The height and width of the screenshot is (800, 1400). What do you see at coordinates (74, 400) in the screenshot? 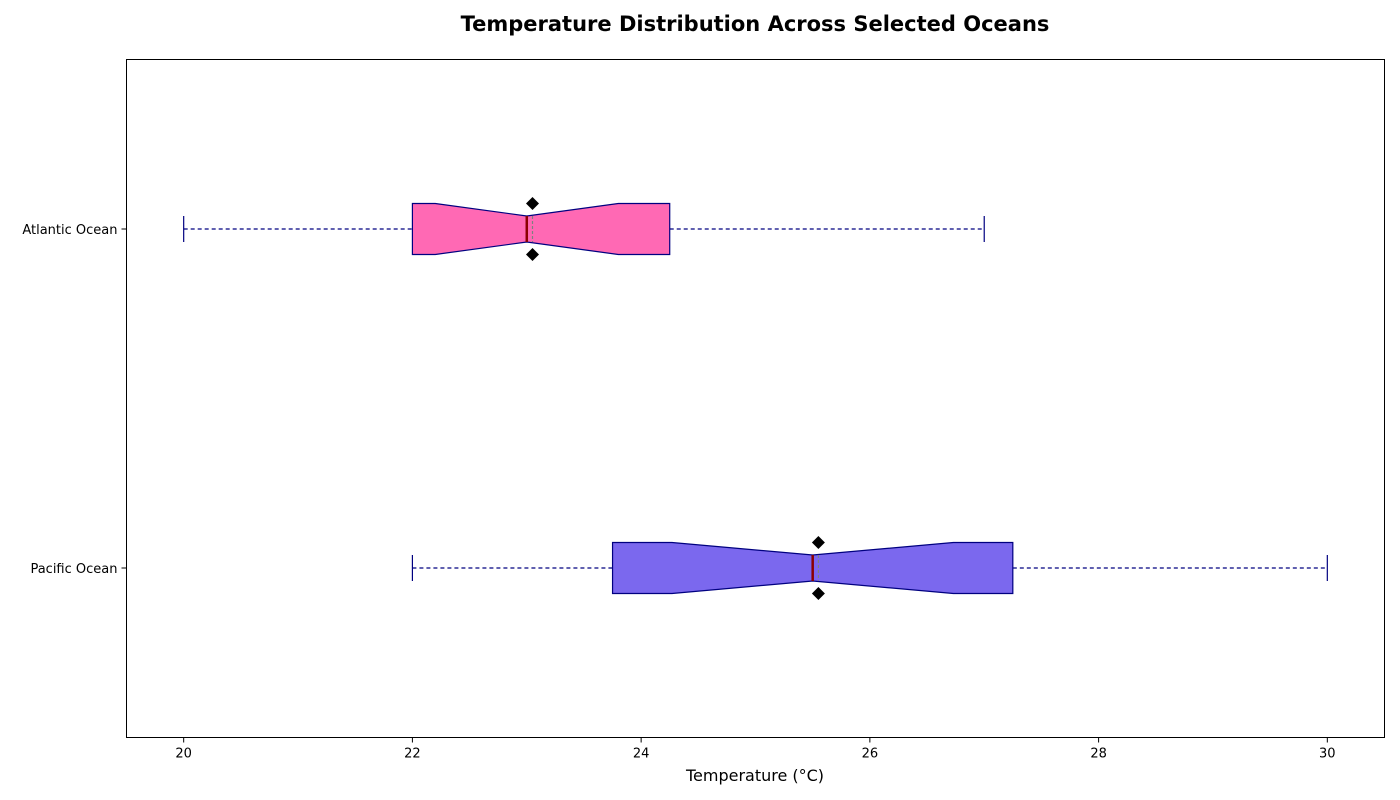
I see `y-axis: Atlantic Ocean Pacific Ocean` at bounding box center [74, 400].